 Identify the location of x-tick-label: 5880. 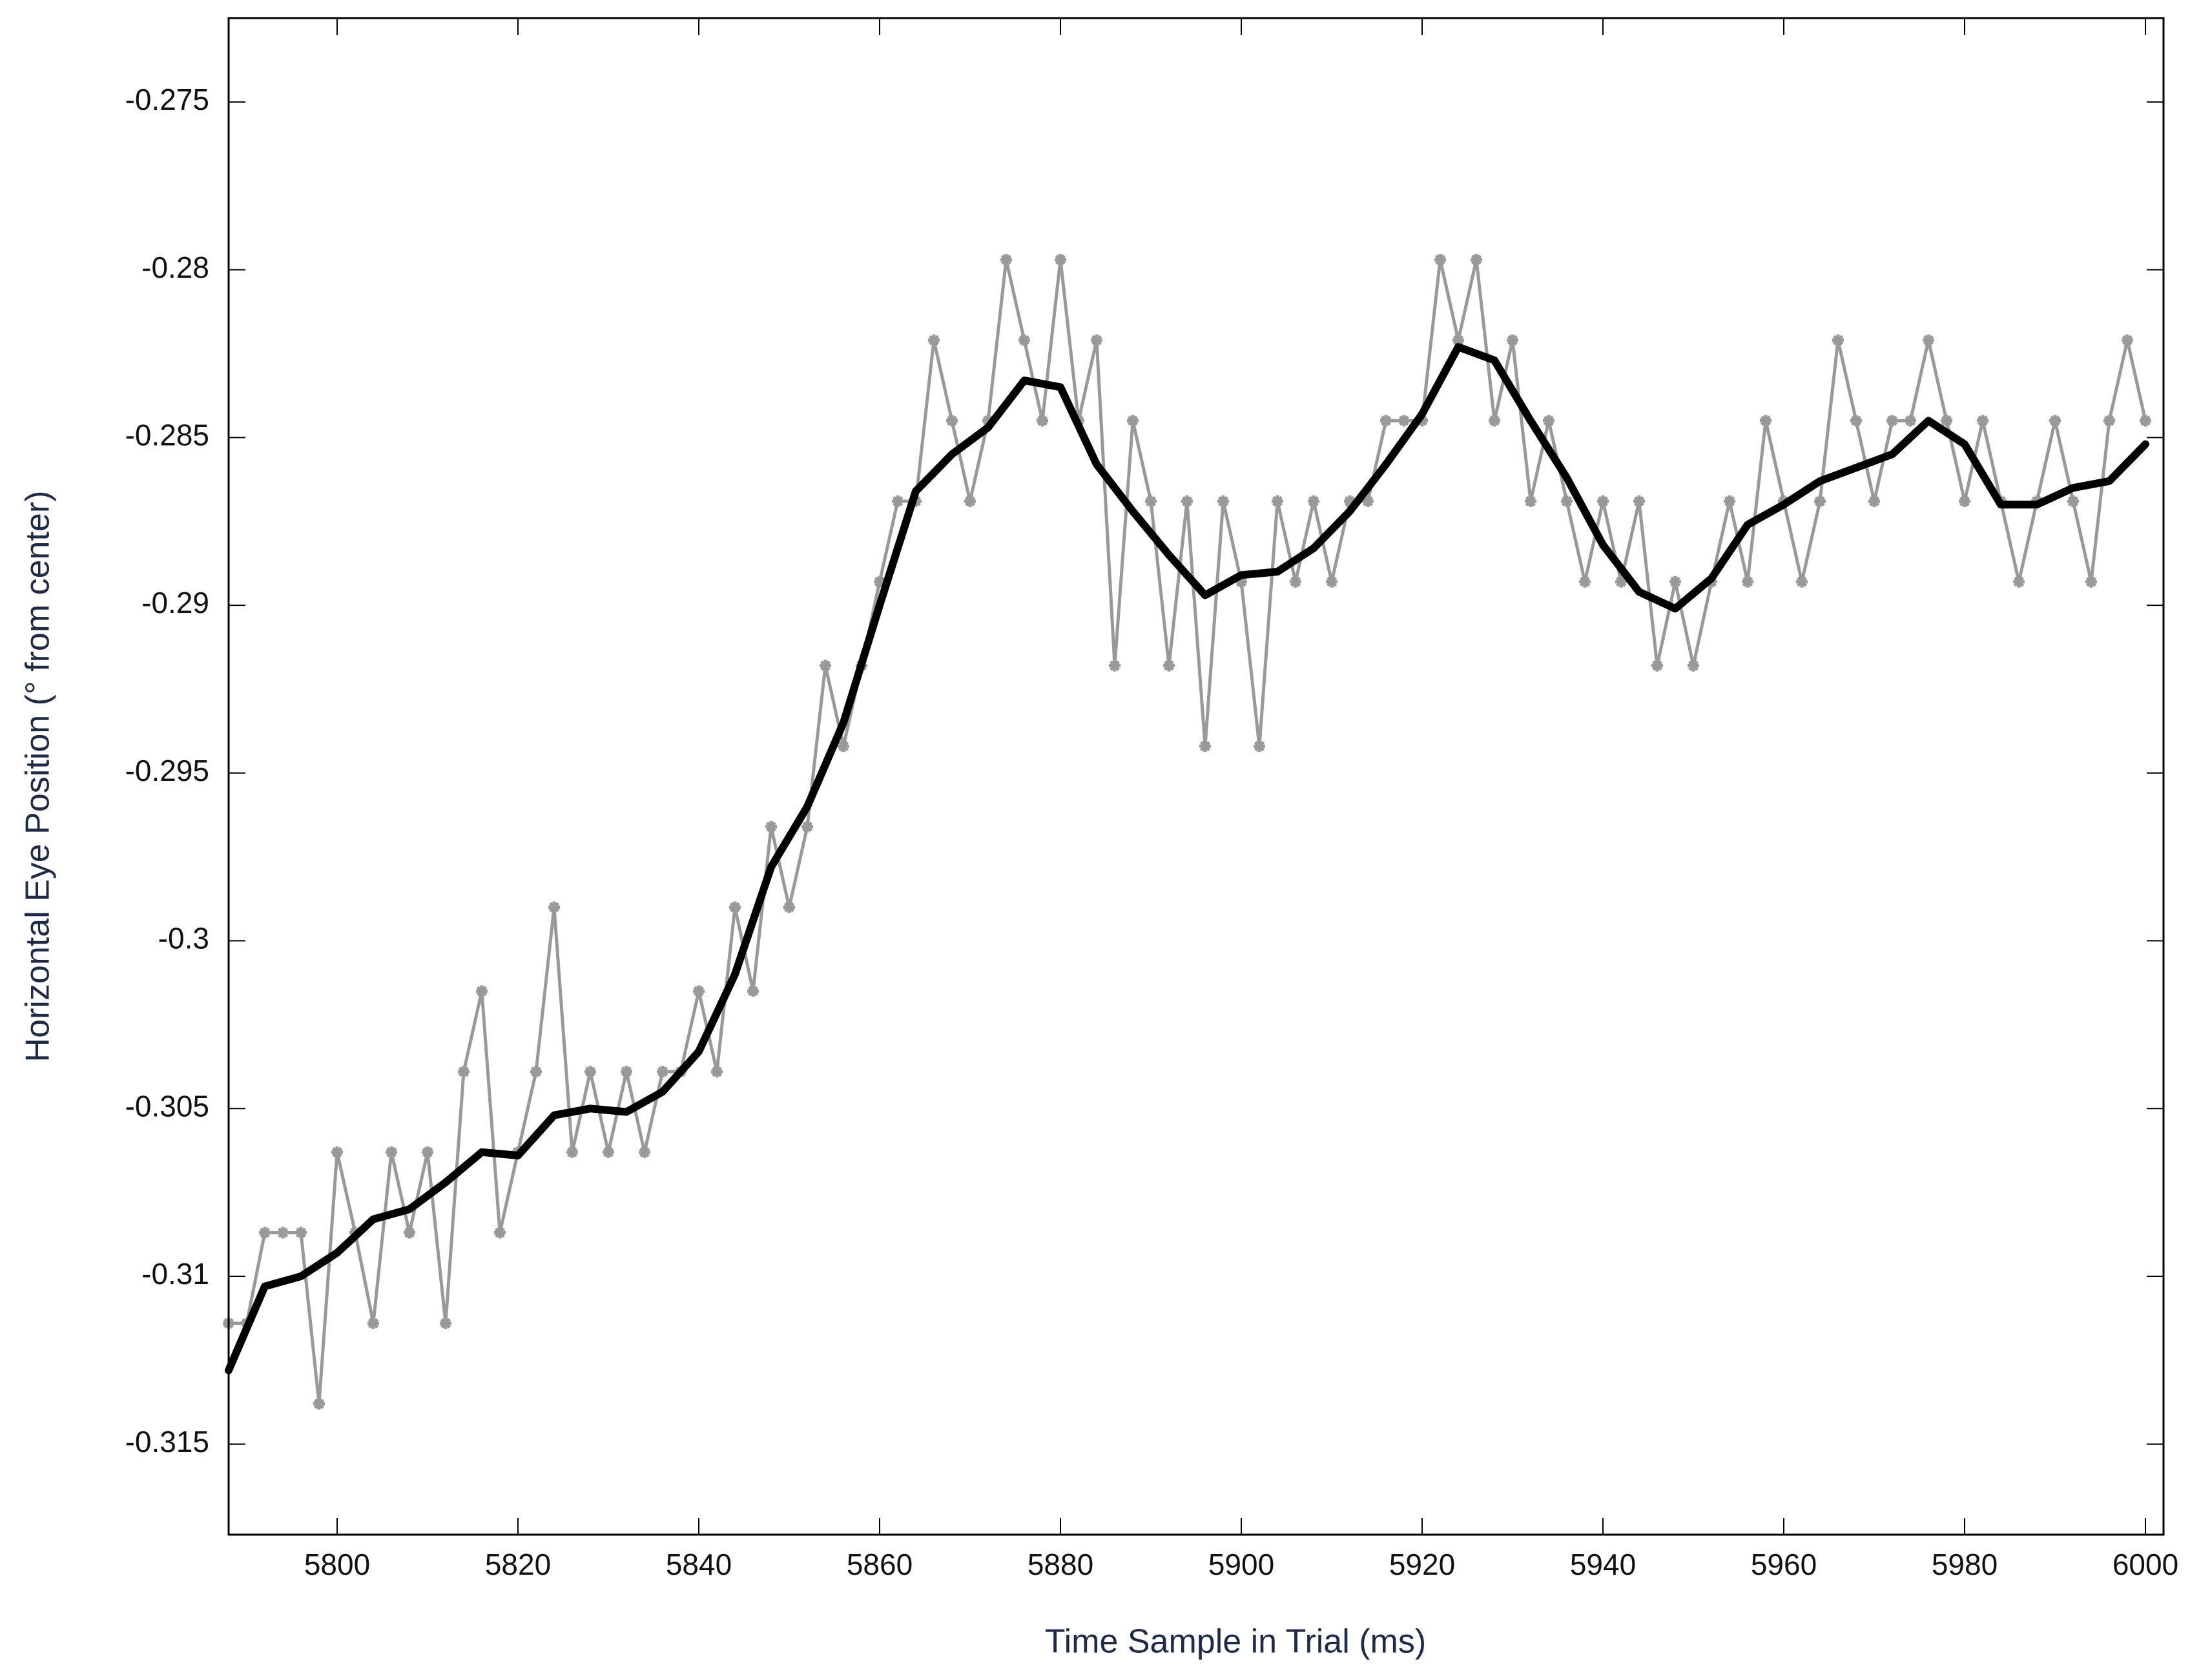
(1060, 1564).